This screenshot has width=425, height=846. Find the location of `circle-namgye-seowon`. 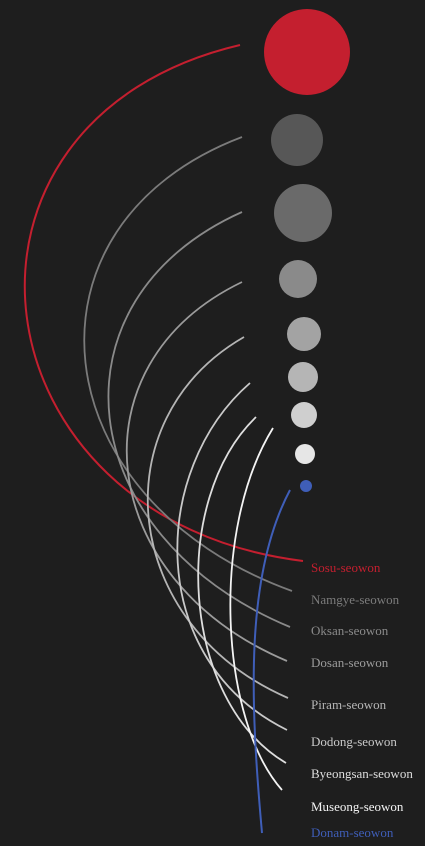

circle-namgye-seowon is located at coordinates (297, 140).